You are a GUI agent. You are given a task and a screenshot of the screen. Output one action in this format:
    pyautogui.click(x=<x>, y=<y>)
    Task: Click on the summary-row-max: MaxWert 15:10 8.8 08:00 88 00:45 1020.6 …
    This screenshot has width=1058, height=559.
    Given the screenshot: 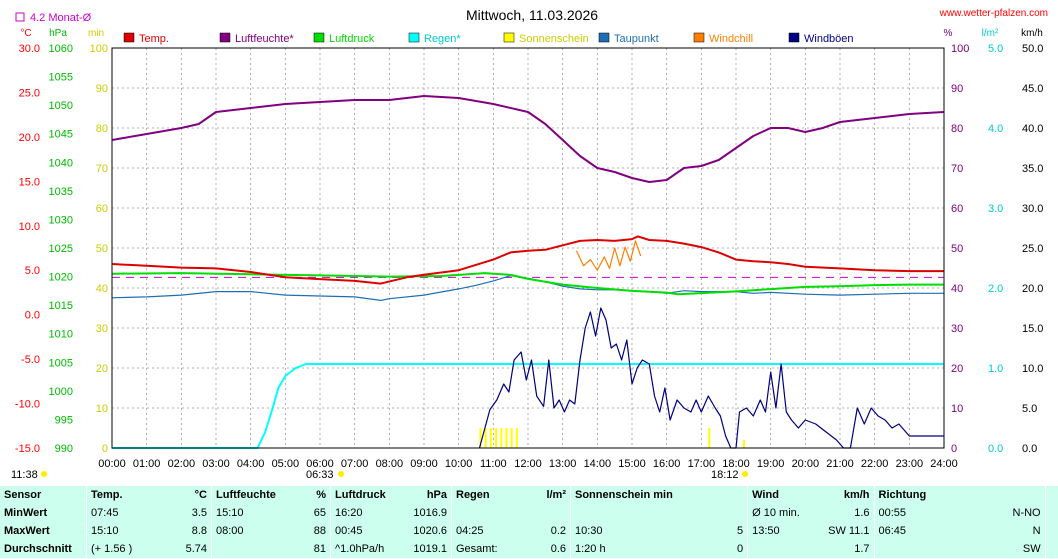 What is the action you would take?
    pyautogui.click(x=529, y=531)
    